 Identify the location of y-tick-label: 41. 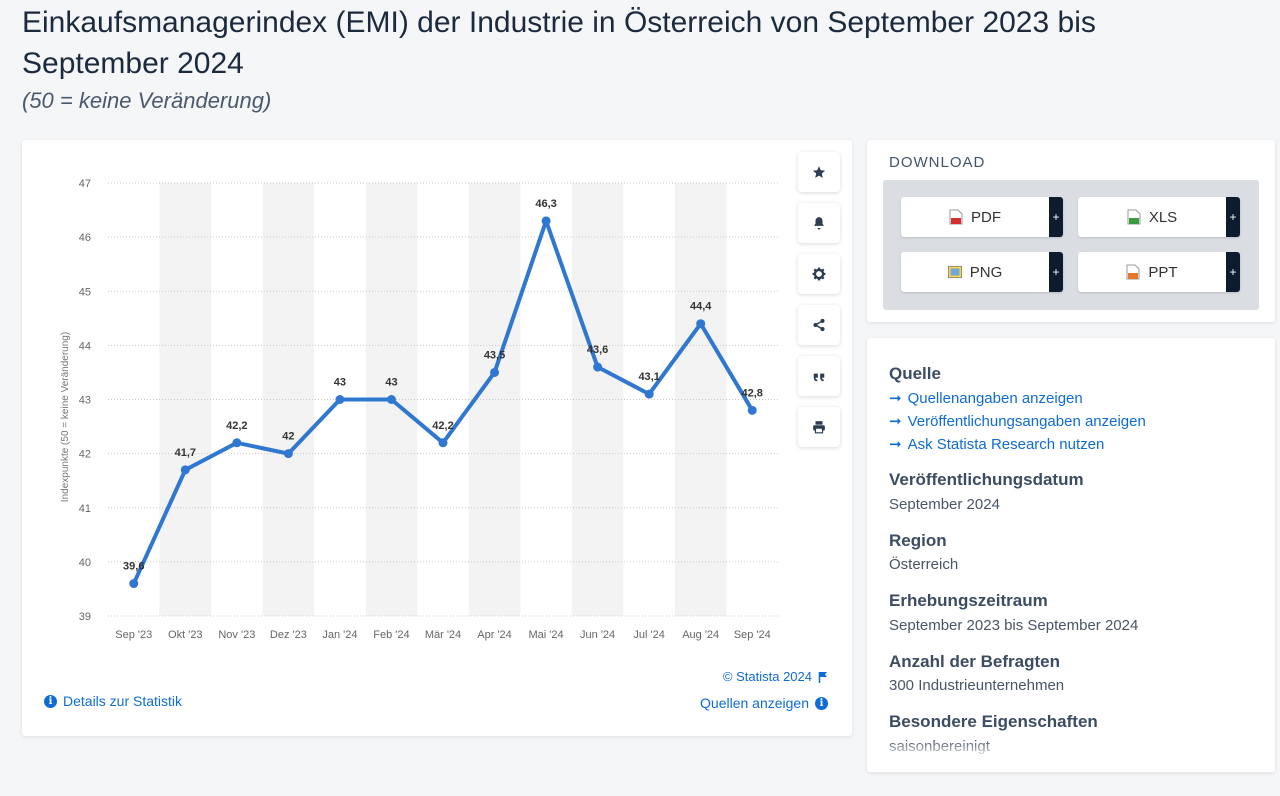
(85, 509).